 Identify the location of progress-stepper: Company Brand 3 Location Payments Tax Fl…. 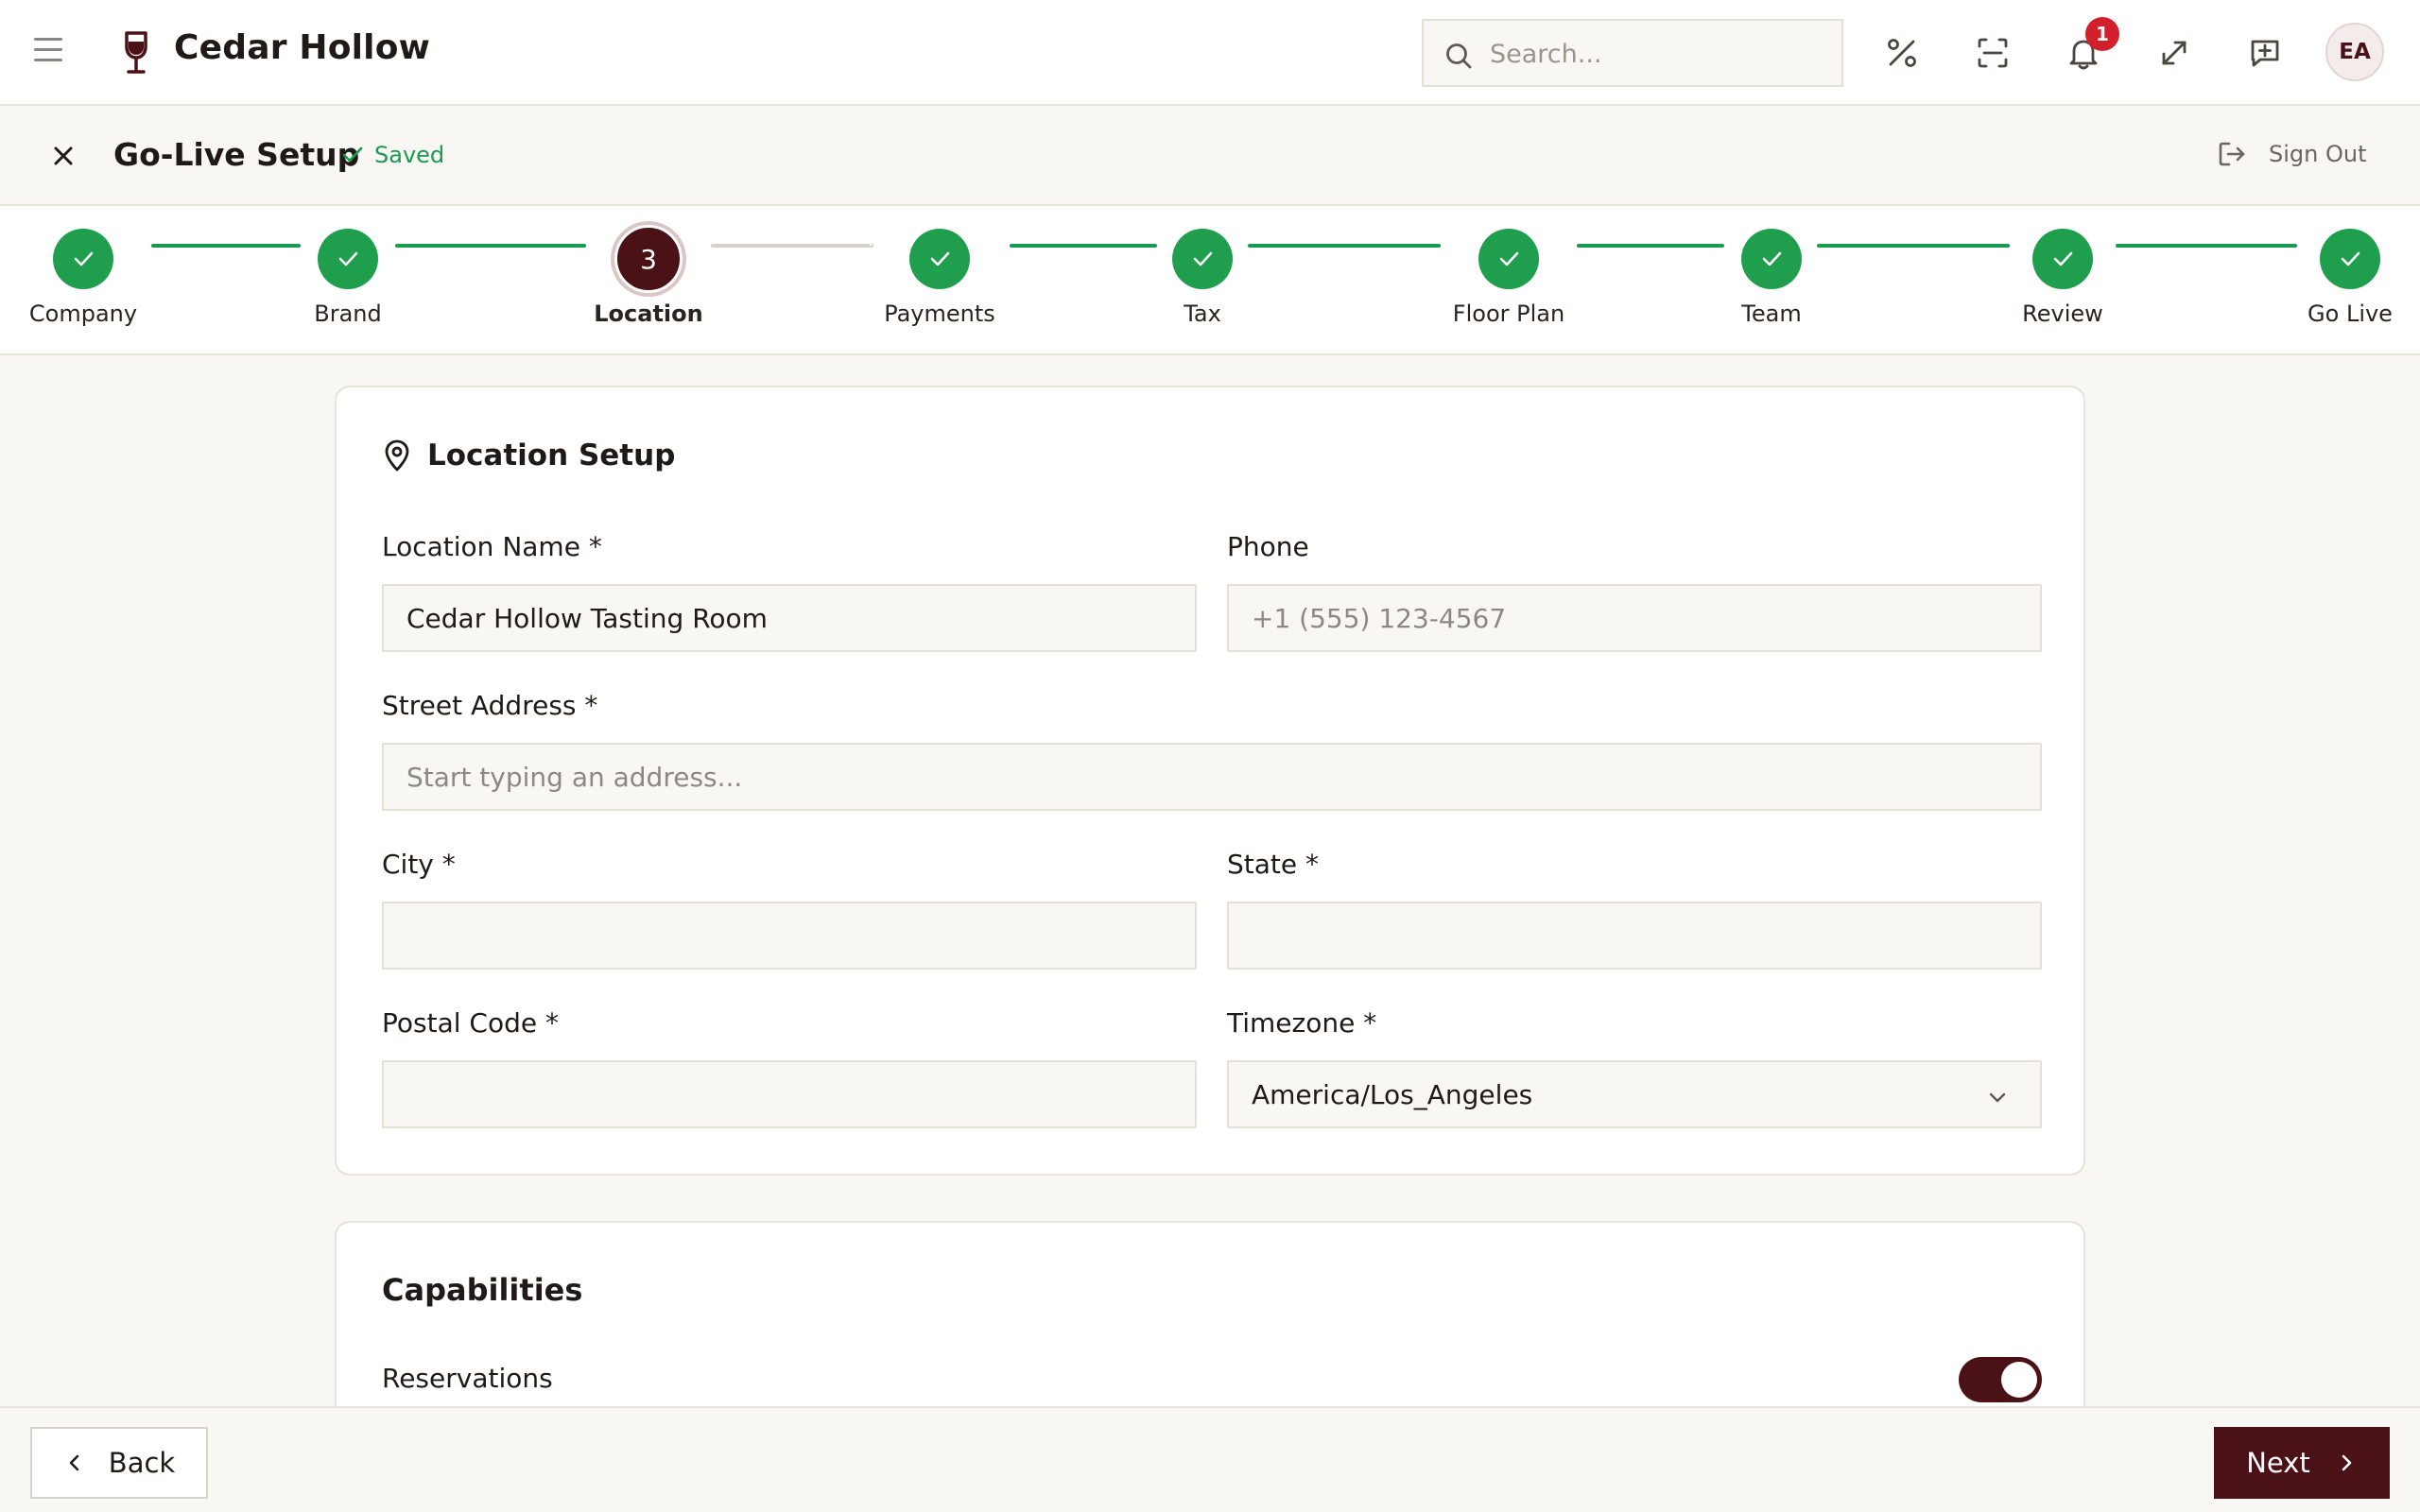
(1210, 280).